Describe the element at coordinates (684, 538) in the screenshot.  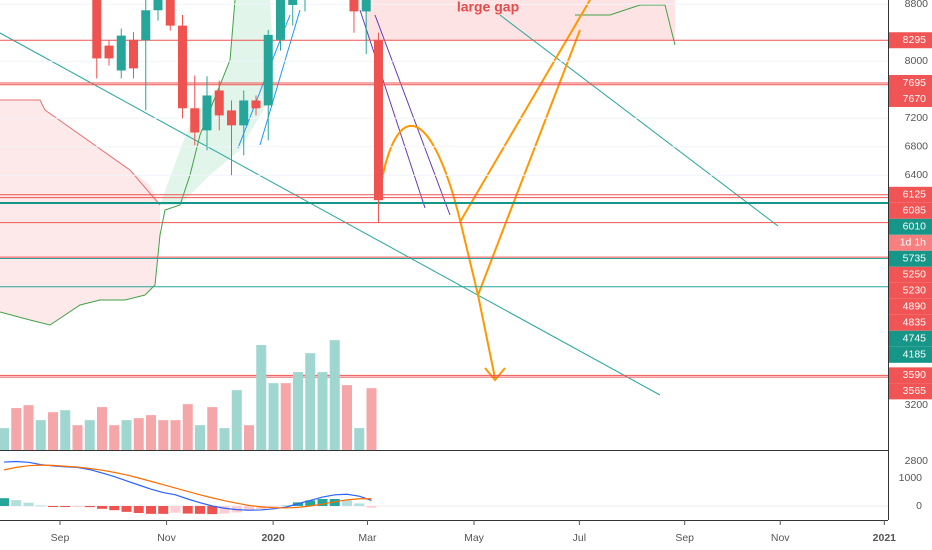
I see `x-tick-label: Sep` at that location.